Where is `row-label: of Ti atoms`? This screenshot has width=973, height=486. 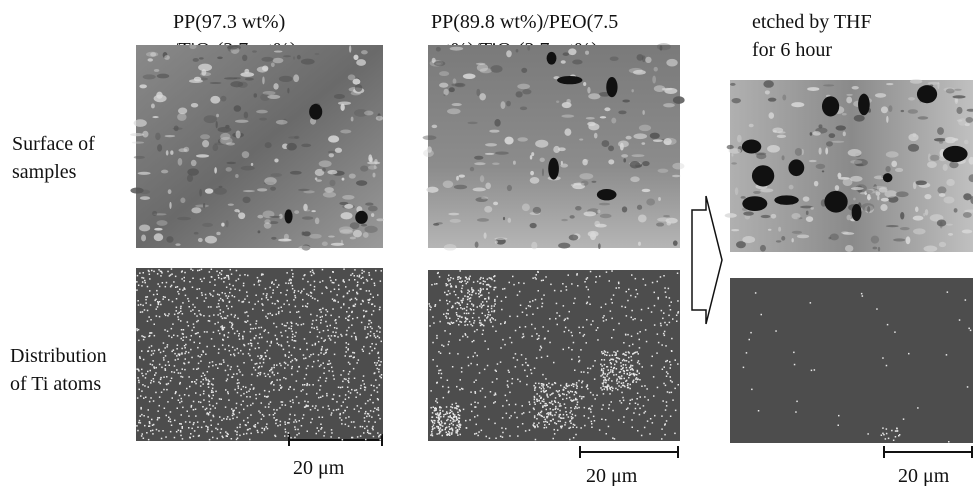
row-label: of Ti atoms is located at coordinates (55, 384).